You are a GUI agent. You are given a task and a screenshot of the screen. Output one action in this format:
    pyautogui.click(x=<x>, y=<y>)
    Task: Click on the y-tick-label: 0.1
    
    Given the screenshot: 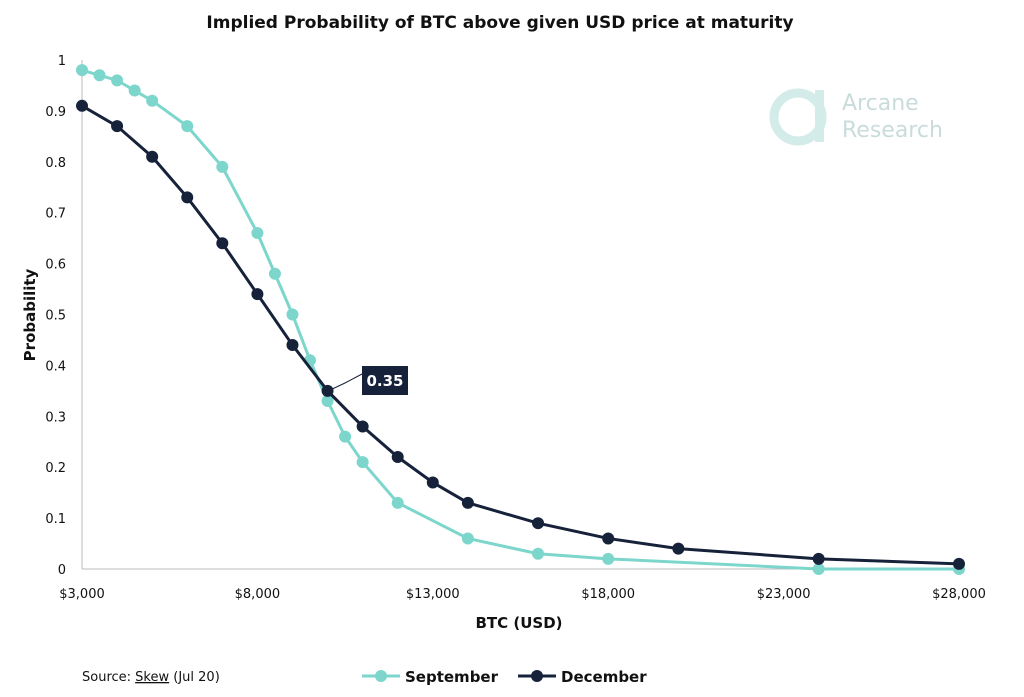 What is the action you would take?
    pyautogui.click(x=55, y=519)
    